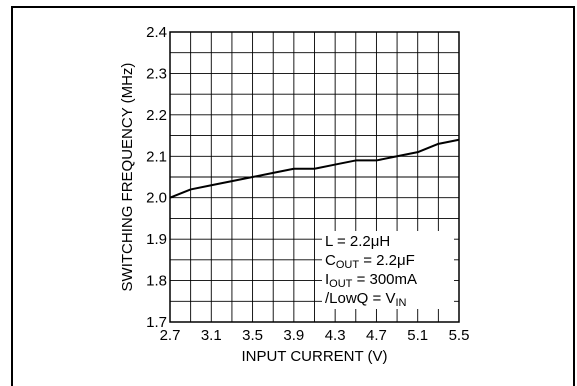 The width and height of the screenshot is (577, 386). I want to click on y-axis-title: SWITCHING FREQUENCY (MHz), so click(127, 177).